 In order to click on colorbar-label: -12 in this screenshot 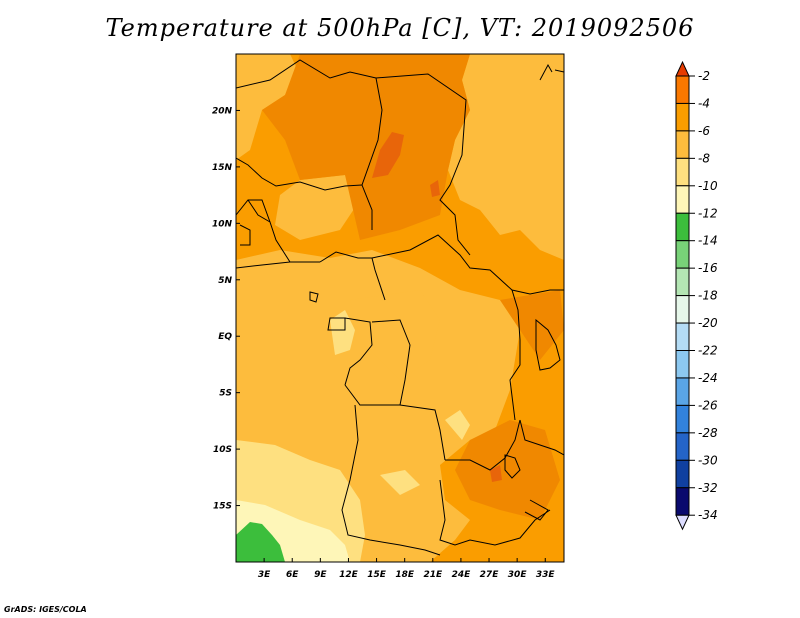, I will do `click(708, 213)`.